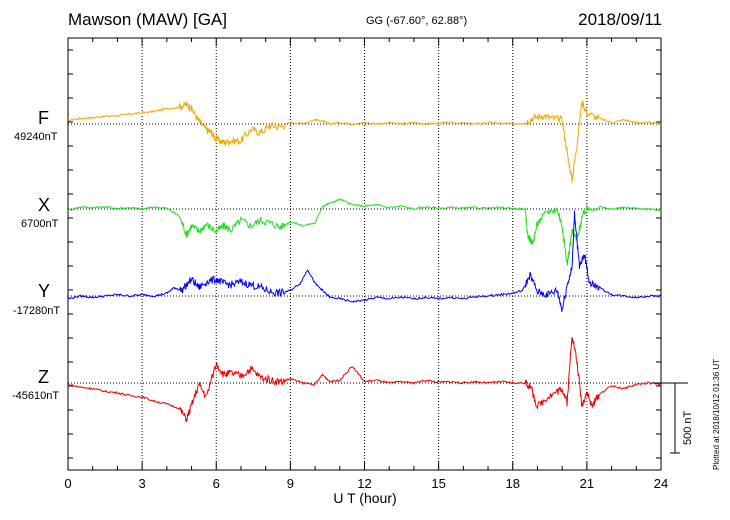  Describe the element at coordinates (661, 483) in the screenshot. I see `x-tick-label: 24` at that location.